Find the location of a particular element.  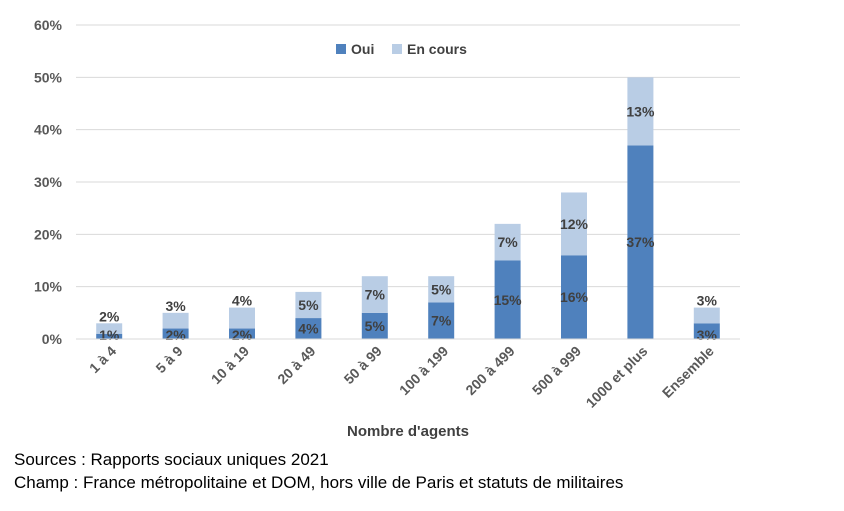

data-label-en-cours: 13% is located at coordinates (640, 111).